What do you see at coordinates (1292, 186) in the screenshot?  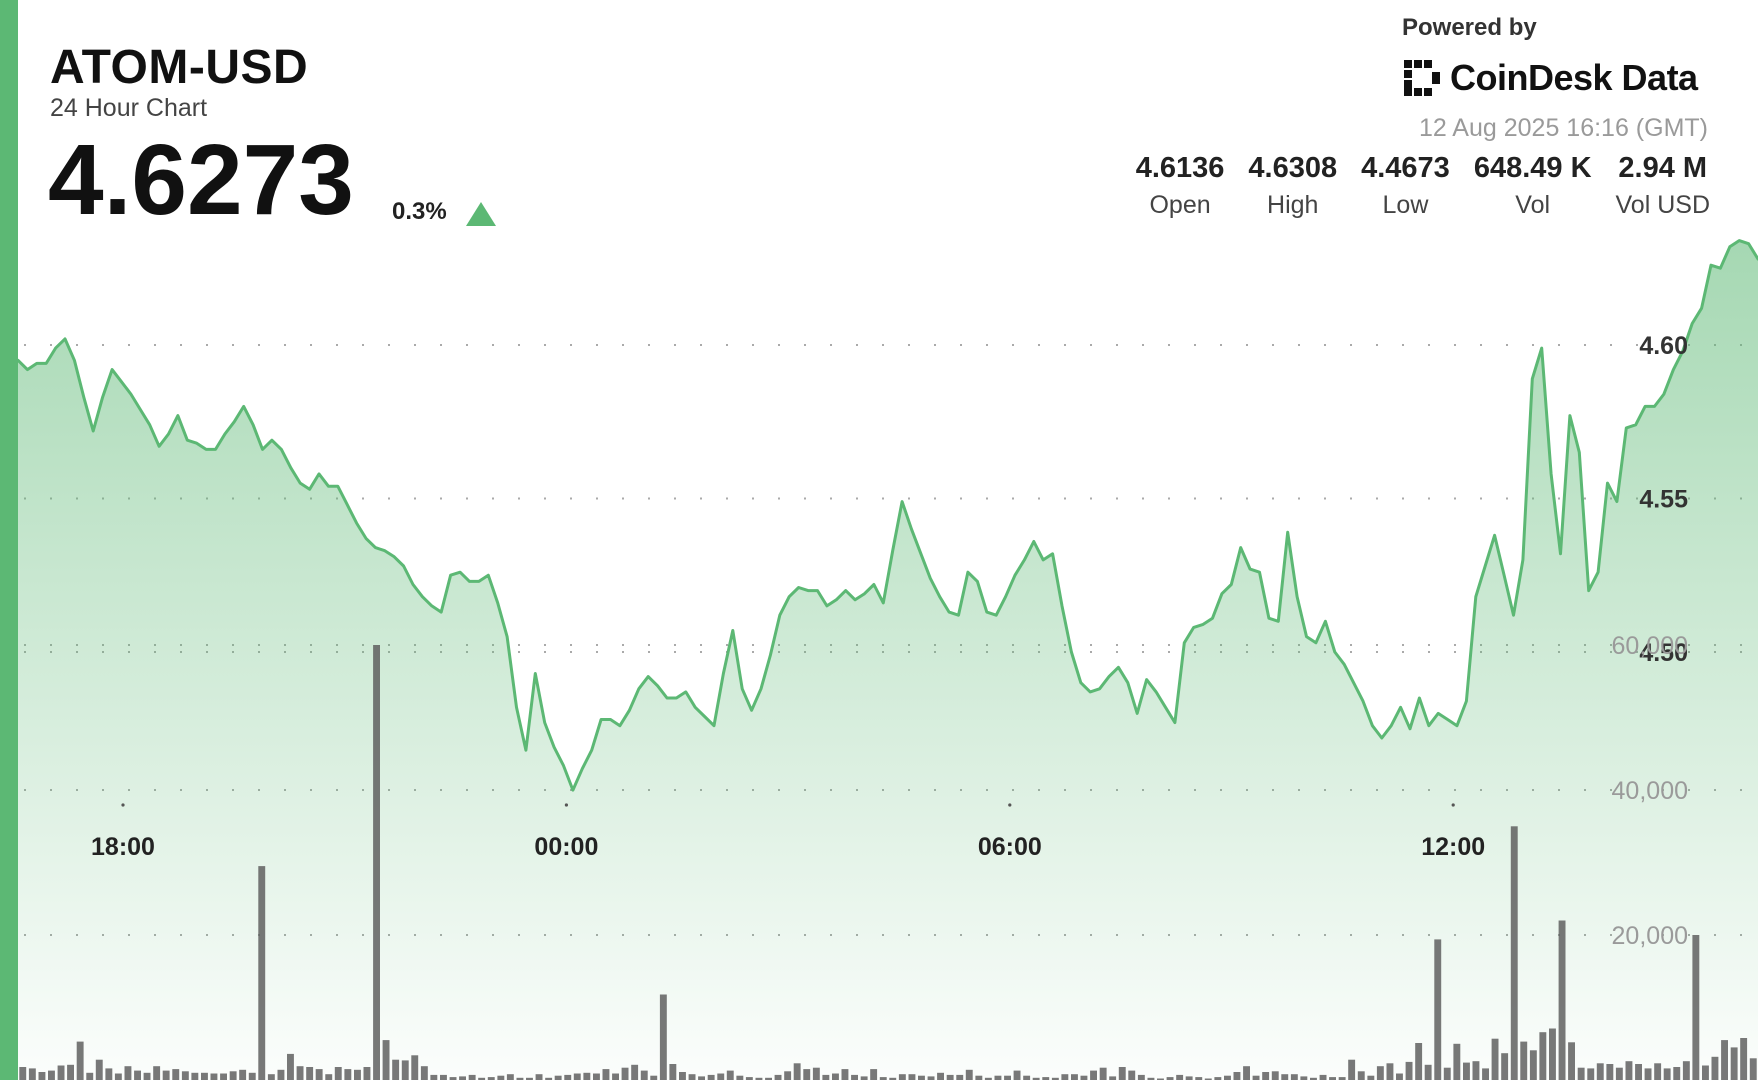 I see `stat-high: 4.6308 High` at bounding box center [1292, 186].